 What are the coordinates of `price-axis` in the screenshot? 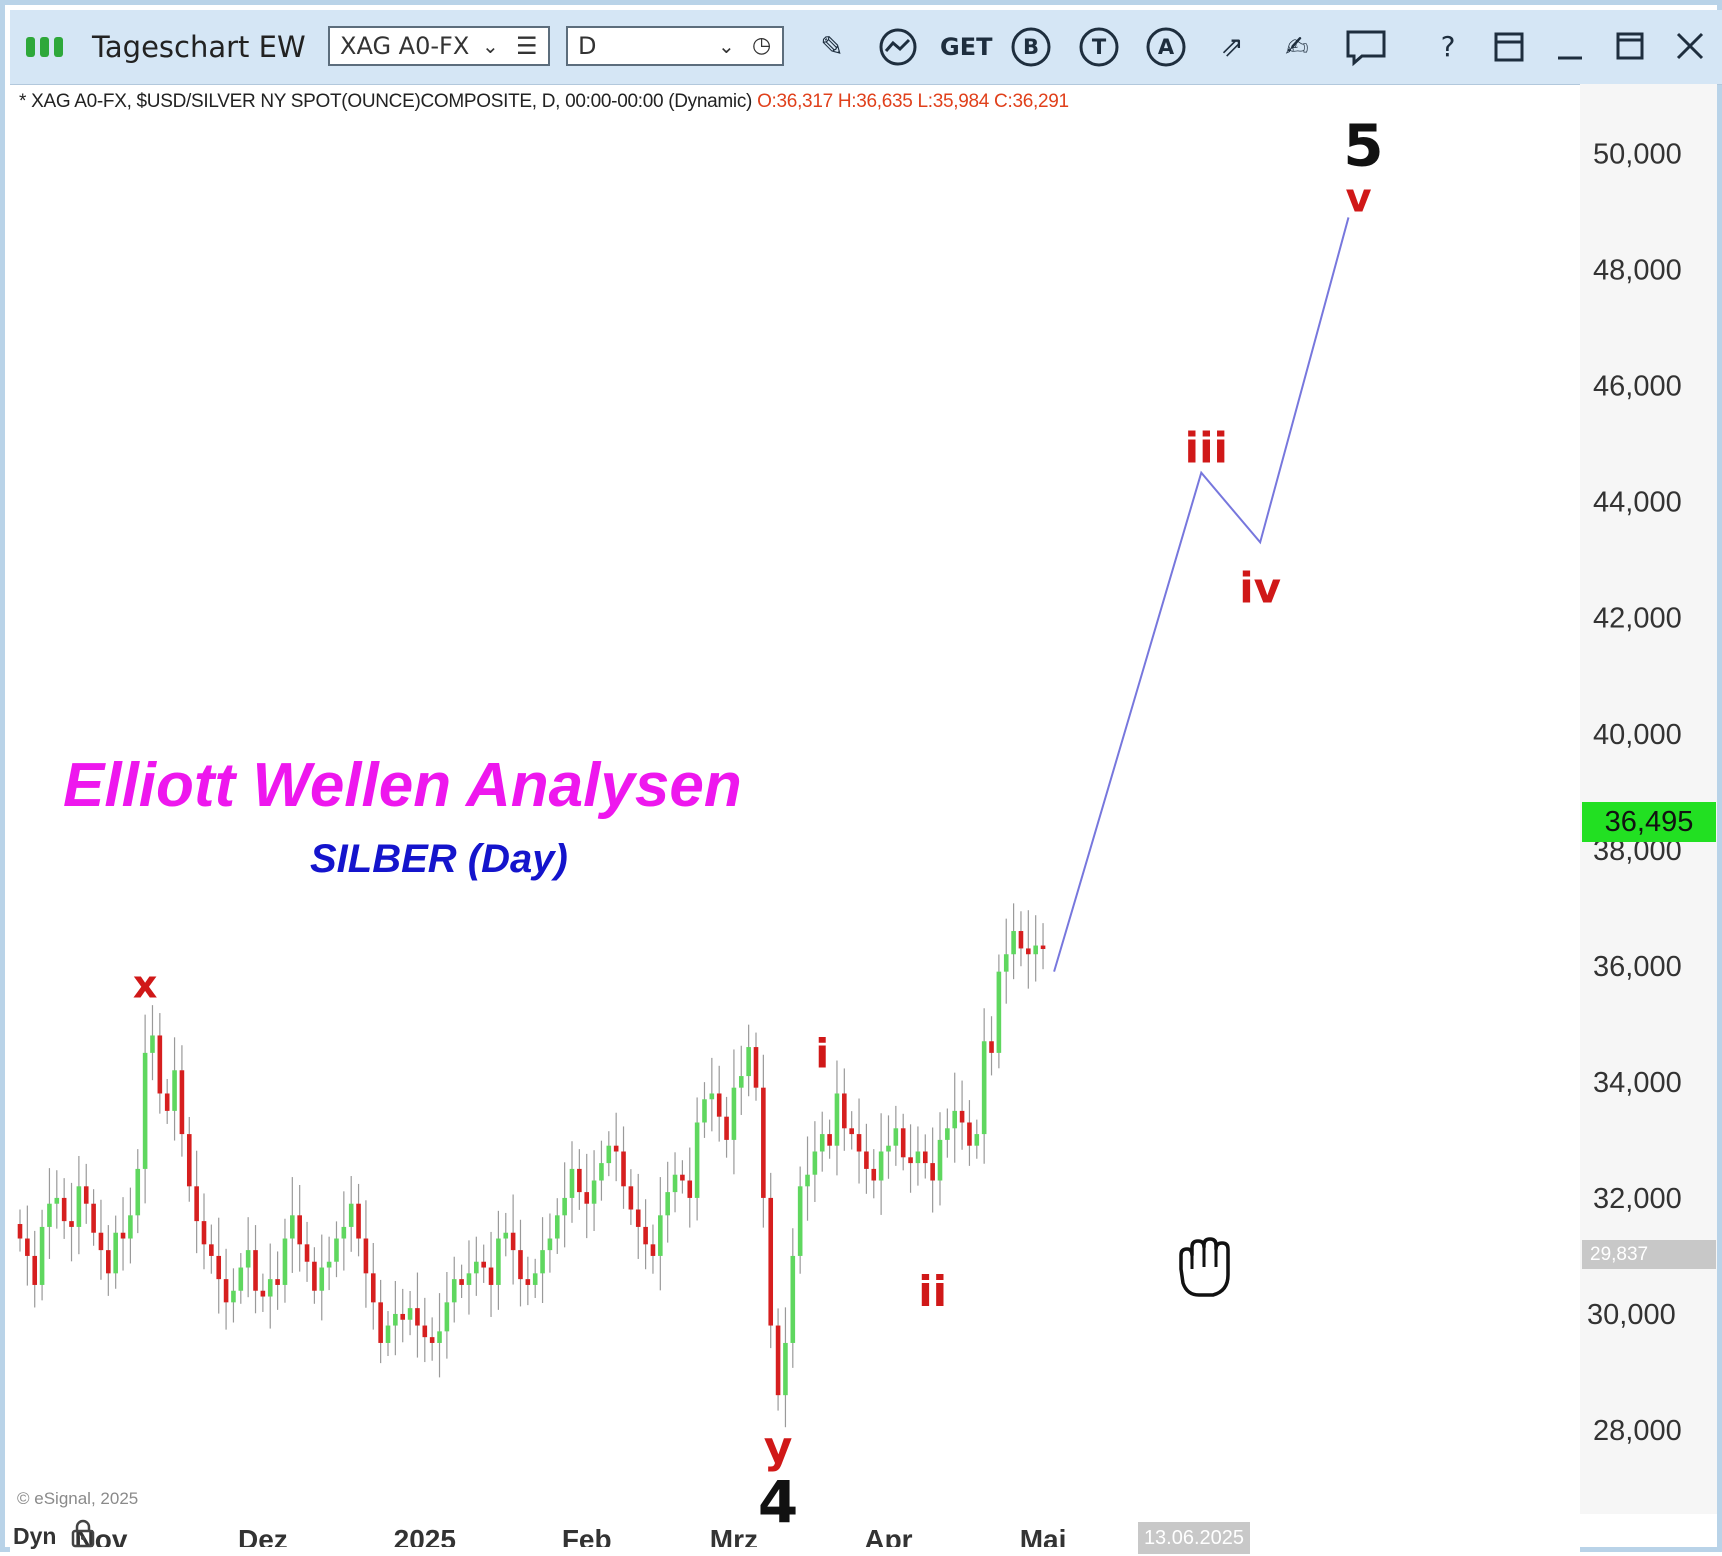 It's located at (1648, 799).